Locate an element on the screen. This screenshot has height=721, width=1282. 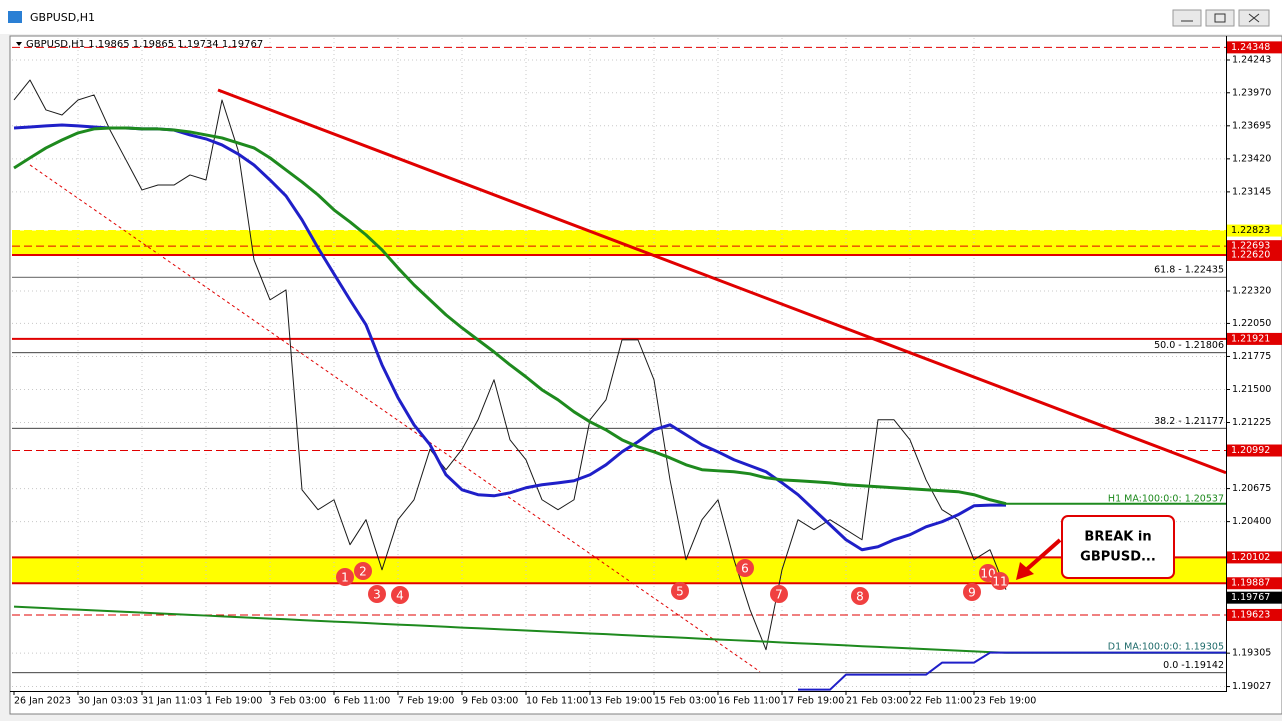
zone-band is located at coordinates (619, 570).